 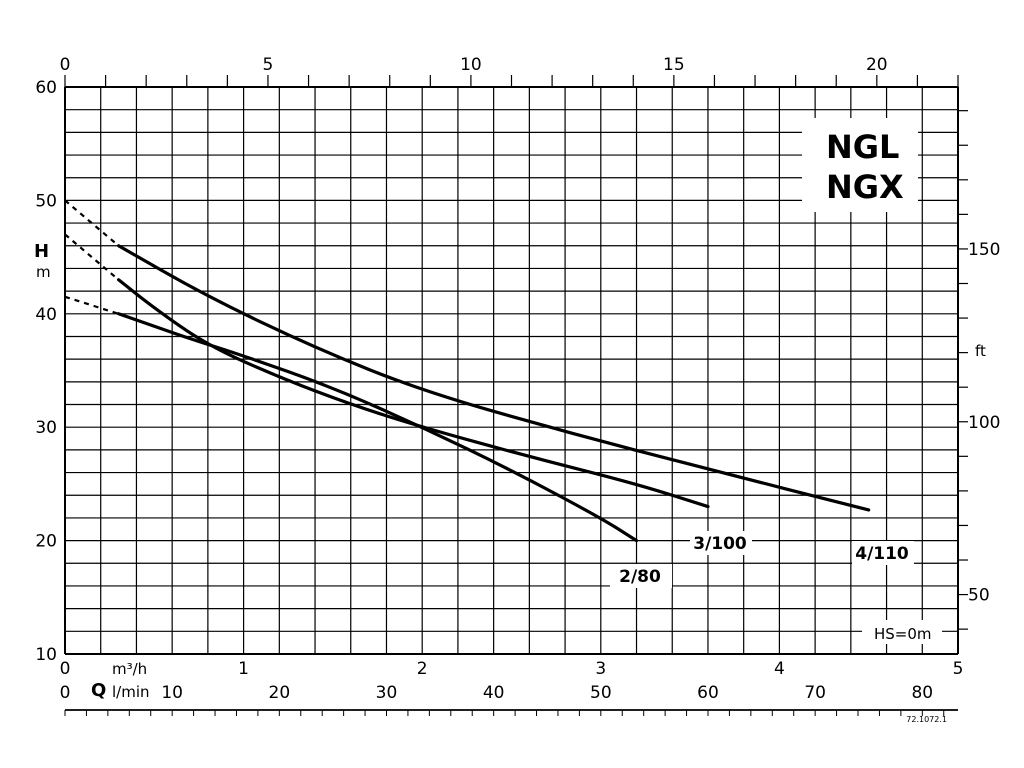 I want to click on lmin-tick-label: 10, so click(x=172, y=693).